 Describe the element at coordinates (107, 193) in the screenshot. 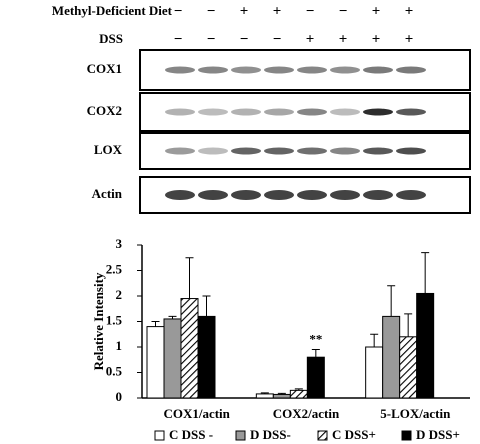

I see `band-label: Actin` at that location.